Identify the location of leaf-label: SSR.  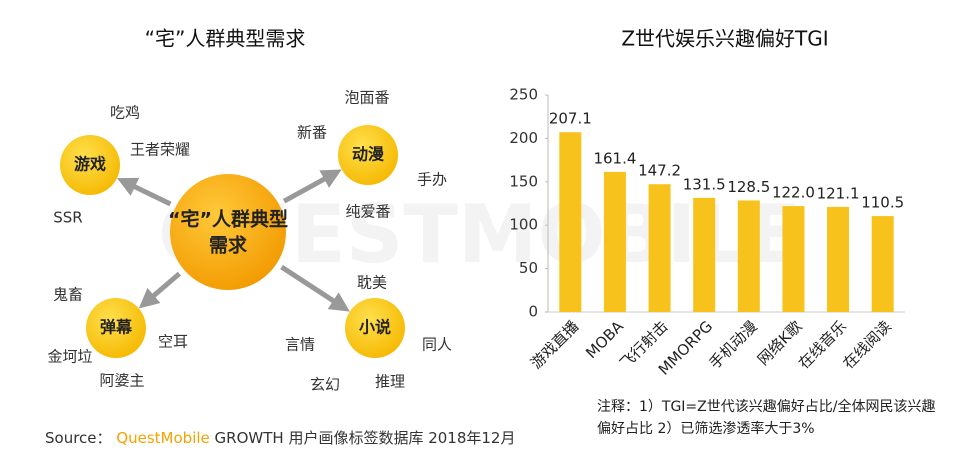
(67, 218).